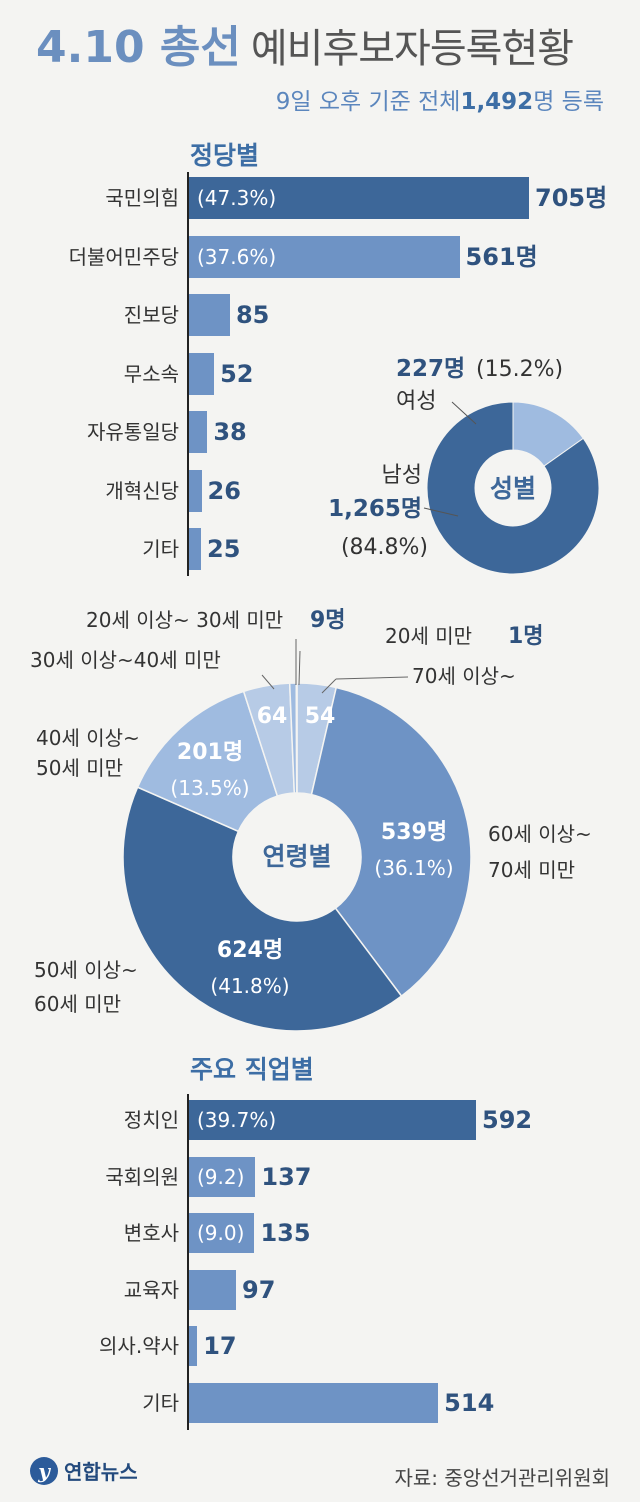 This screenshot has width=640, height=1502. I want to click on source-note: 자료: 중앙선거관리위원회, so click(502, 1478).